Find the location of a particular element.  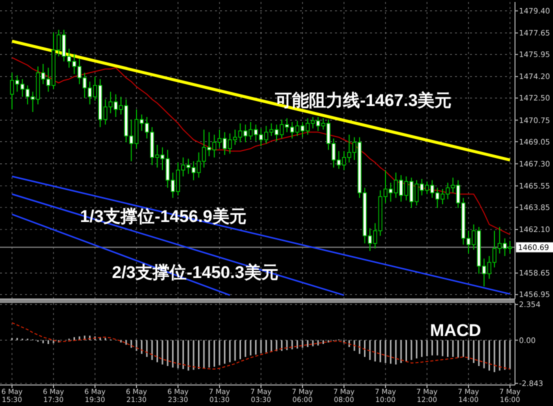

line-series is located at coordinates (261, 346).